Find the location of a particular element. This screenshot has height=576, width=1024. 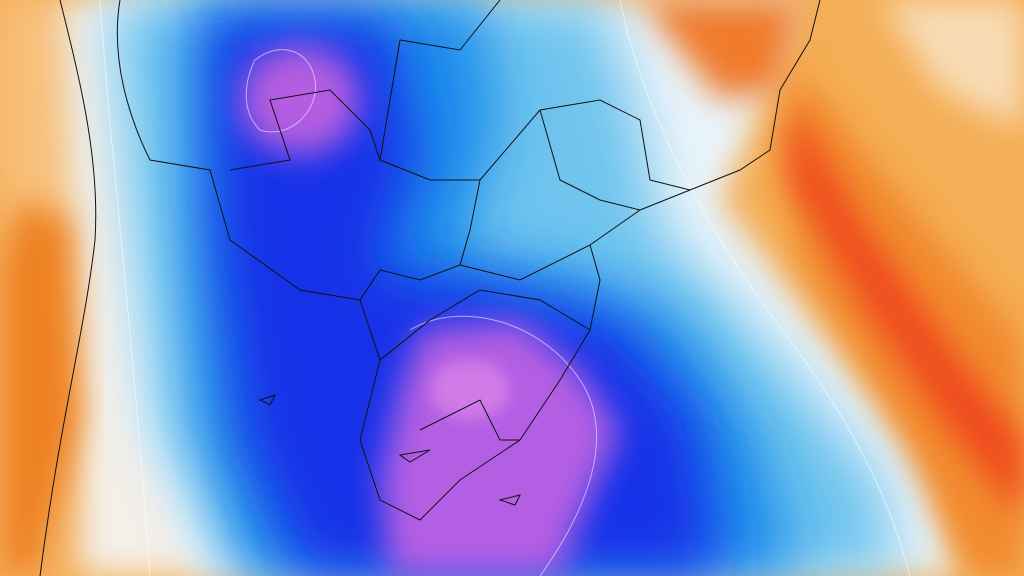

cold-peak is located at coordinates (470, 390).